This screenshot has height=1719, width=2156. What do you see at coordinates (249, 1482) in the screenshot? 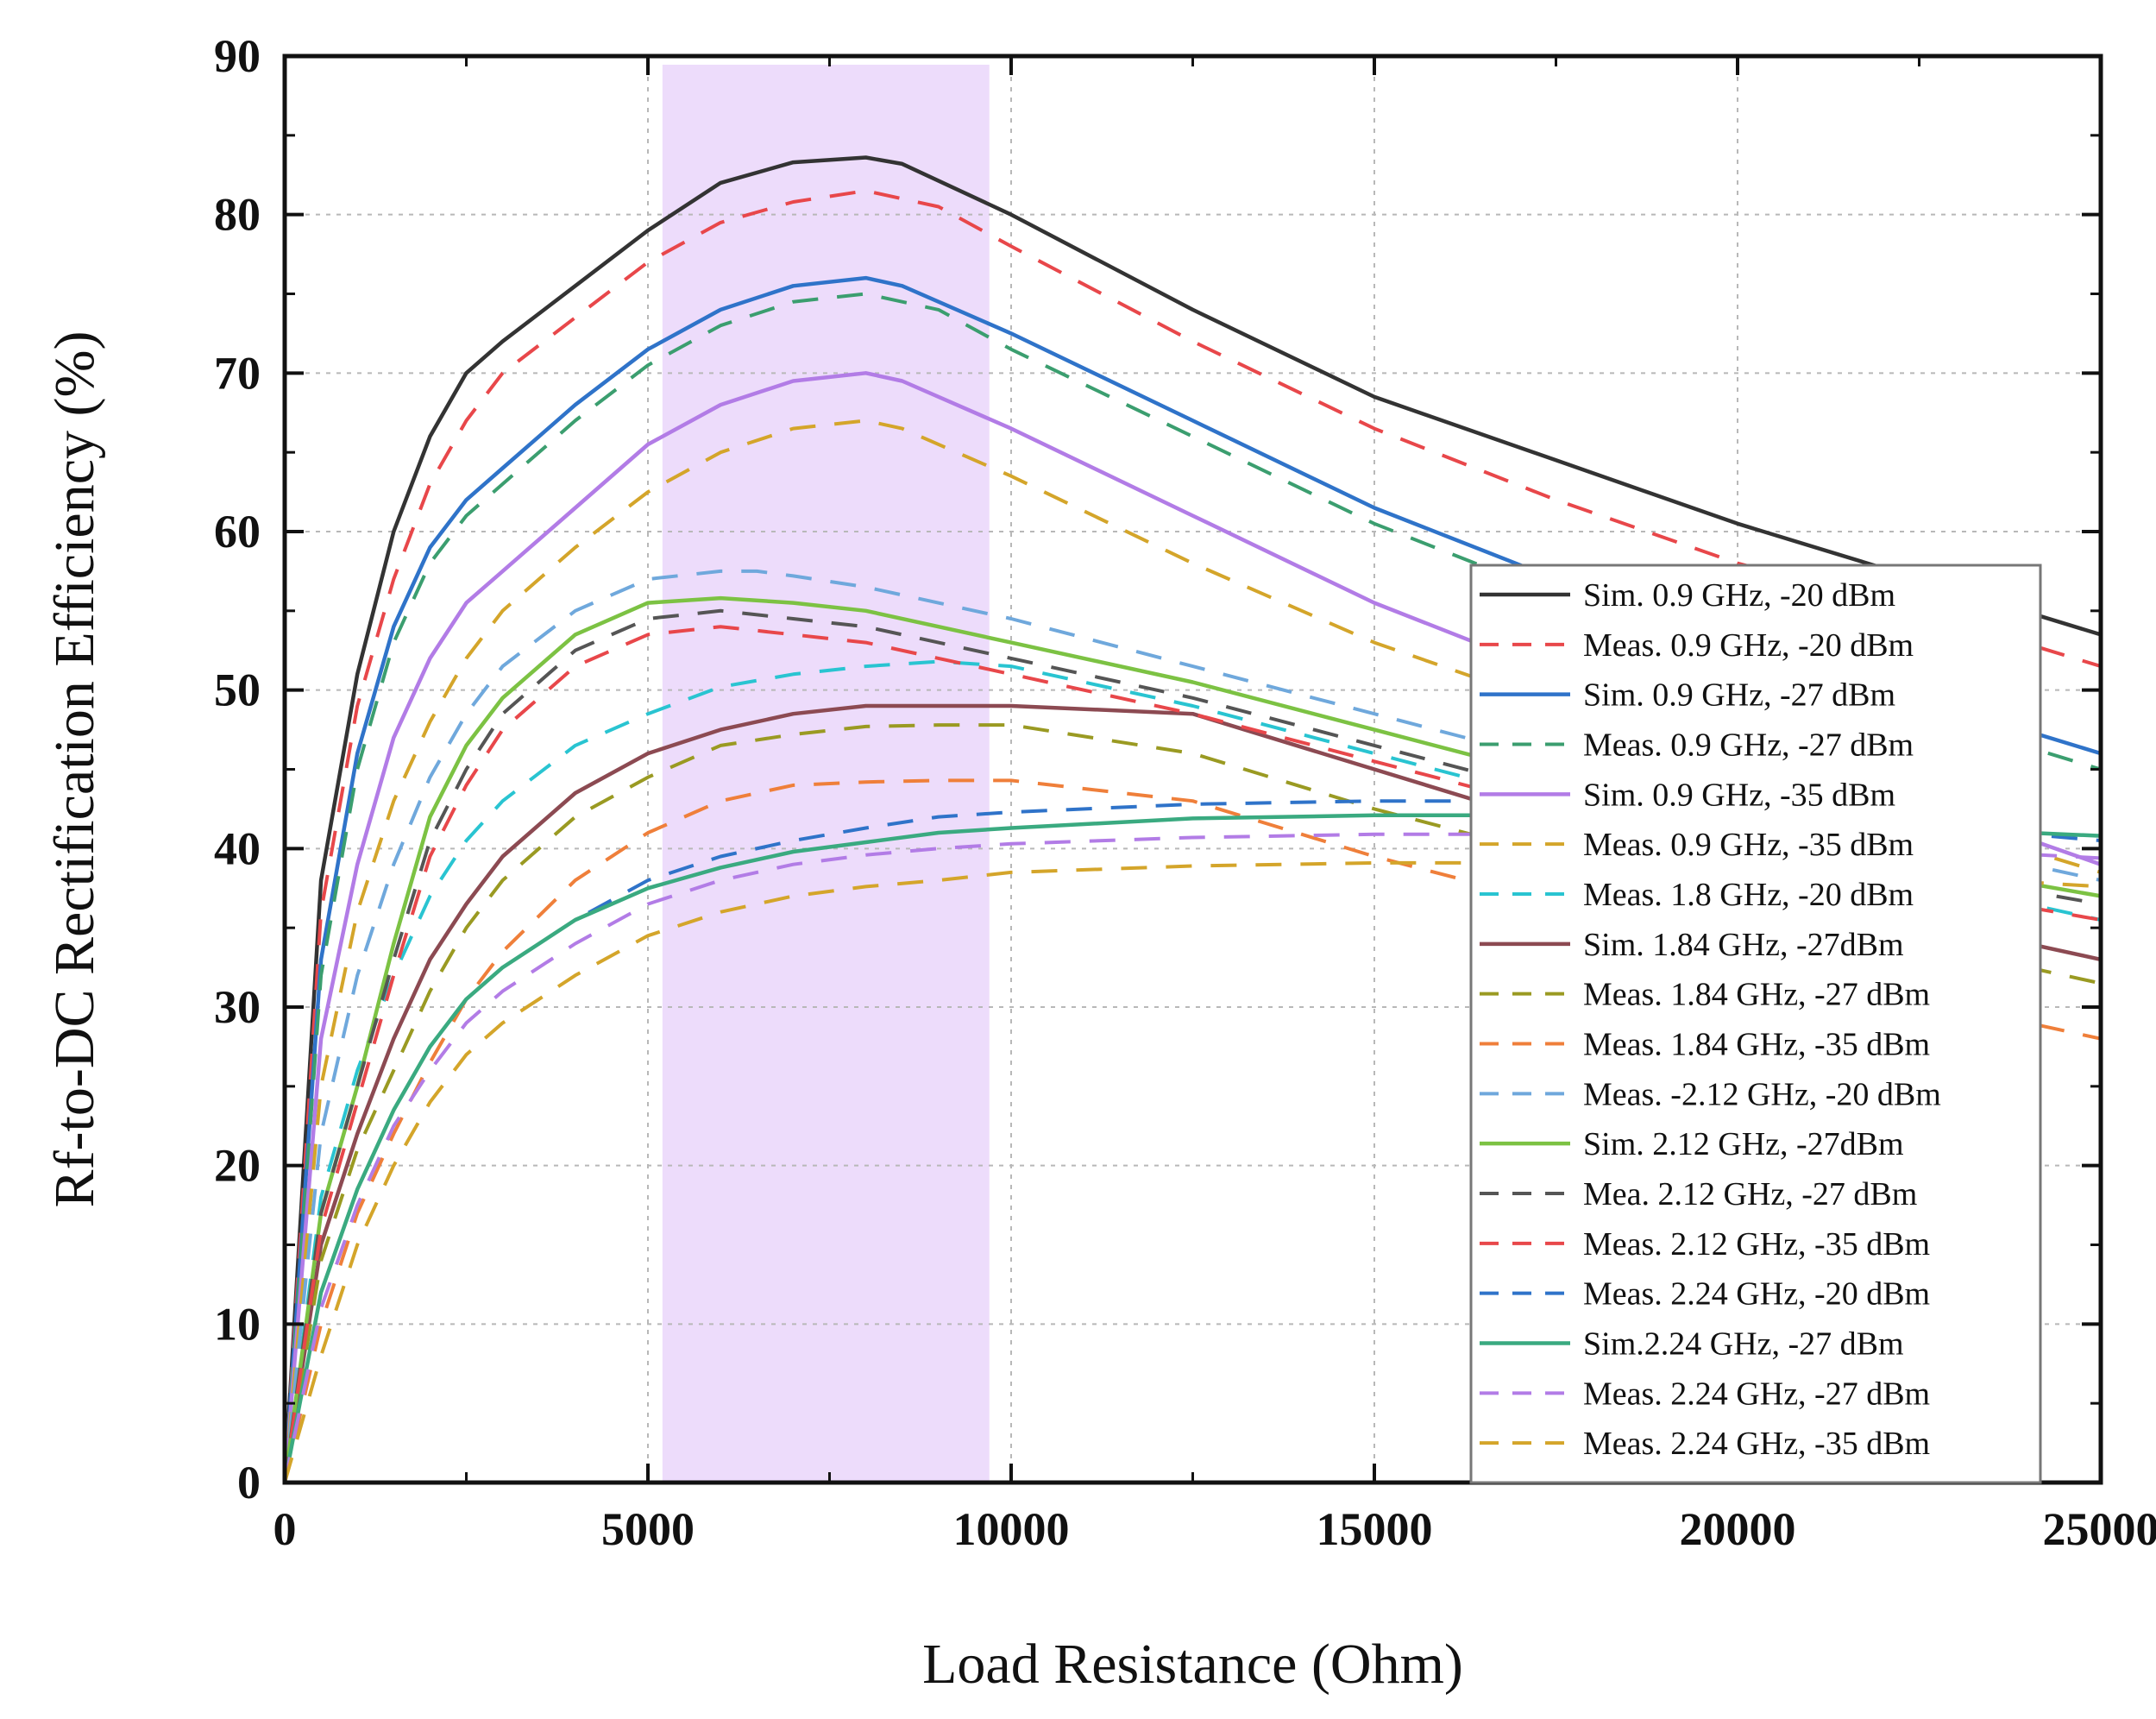
I see `y-tick-label: 0` at bounding box center [249, 1482].